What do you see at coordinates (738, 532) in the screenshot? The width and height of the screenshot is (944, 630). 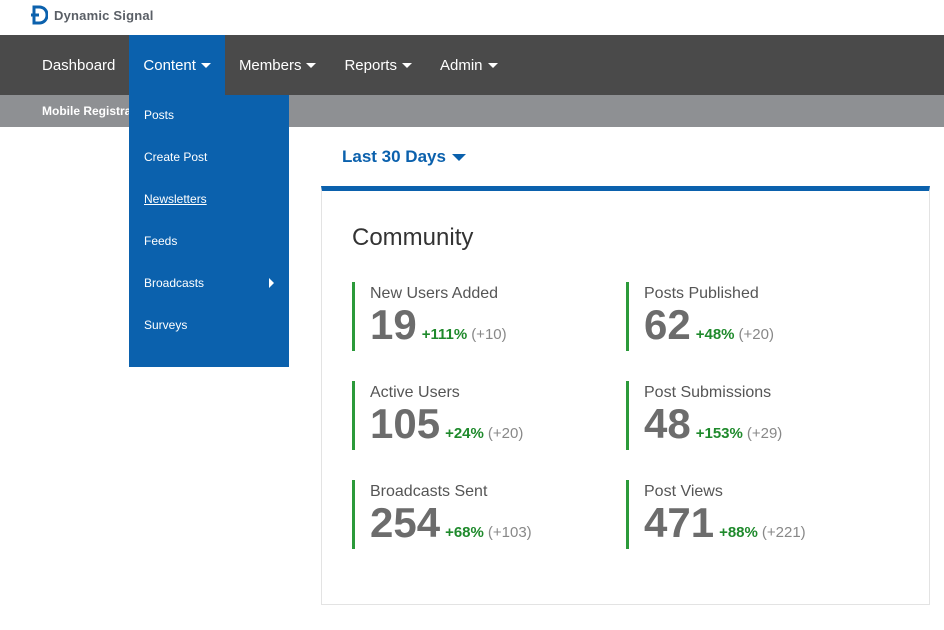 I see `stat-change-percent: +88%` at bounding box center [738, 532].